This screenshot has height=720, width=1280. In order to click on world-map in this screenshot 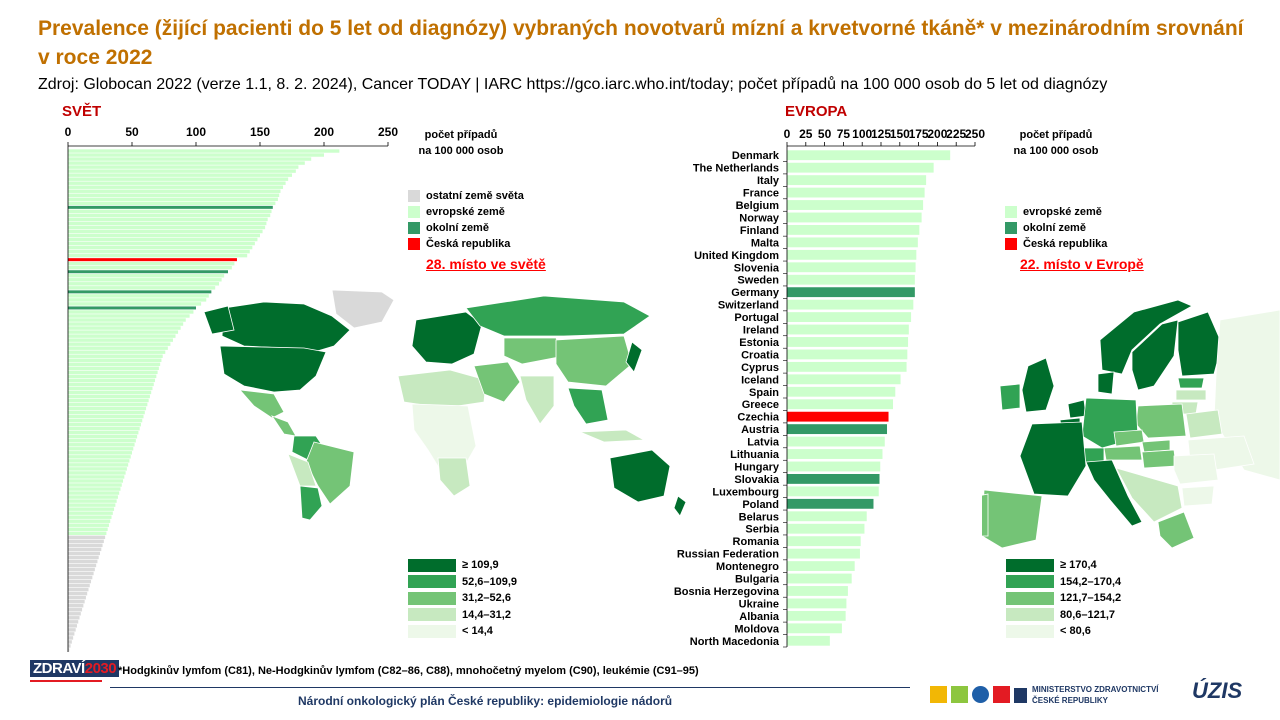, I will do `click(445, 405)`.